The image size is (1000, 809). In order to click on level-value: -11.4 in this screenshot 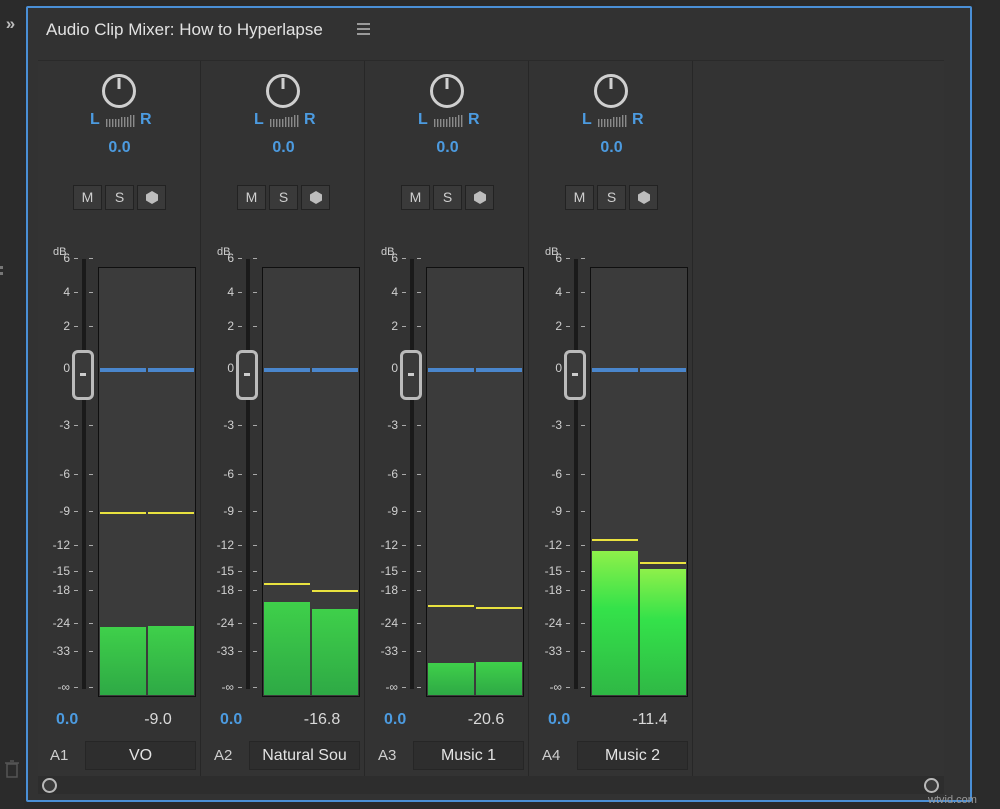, I will do `click(650, 719)`.